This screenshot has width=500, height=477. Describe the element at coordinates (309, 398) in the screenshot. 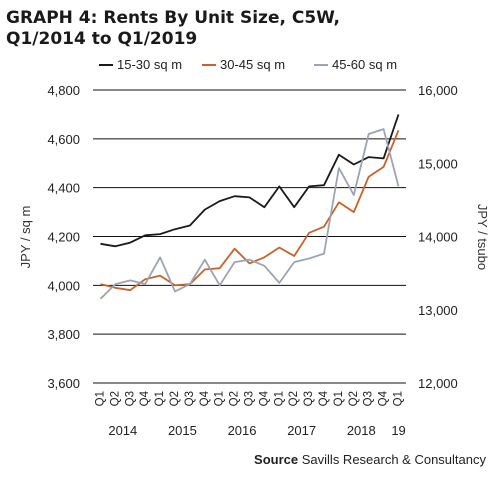

I see `x-tick-label-14: Q3` at that location.